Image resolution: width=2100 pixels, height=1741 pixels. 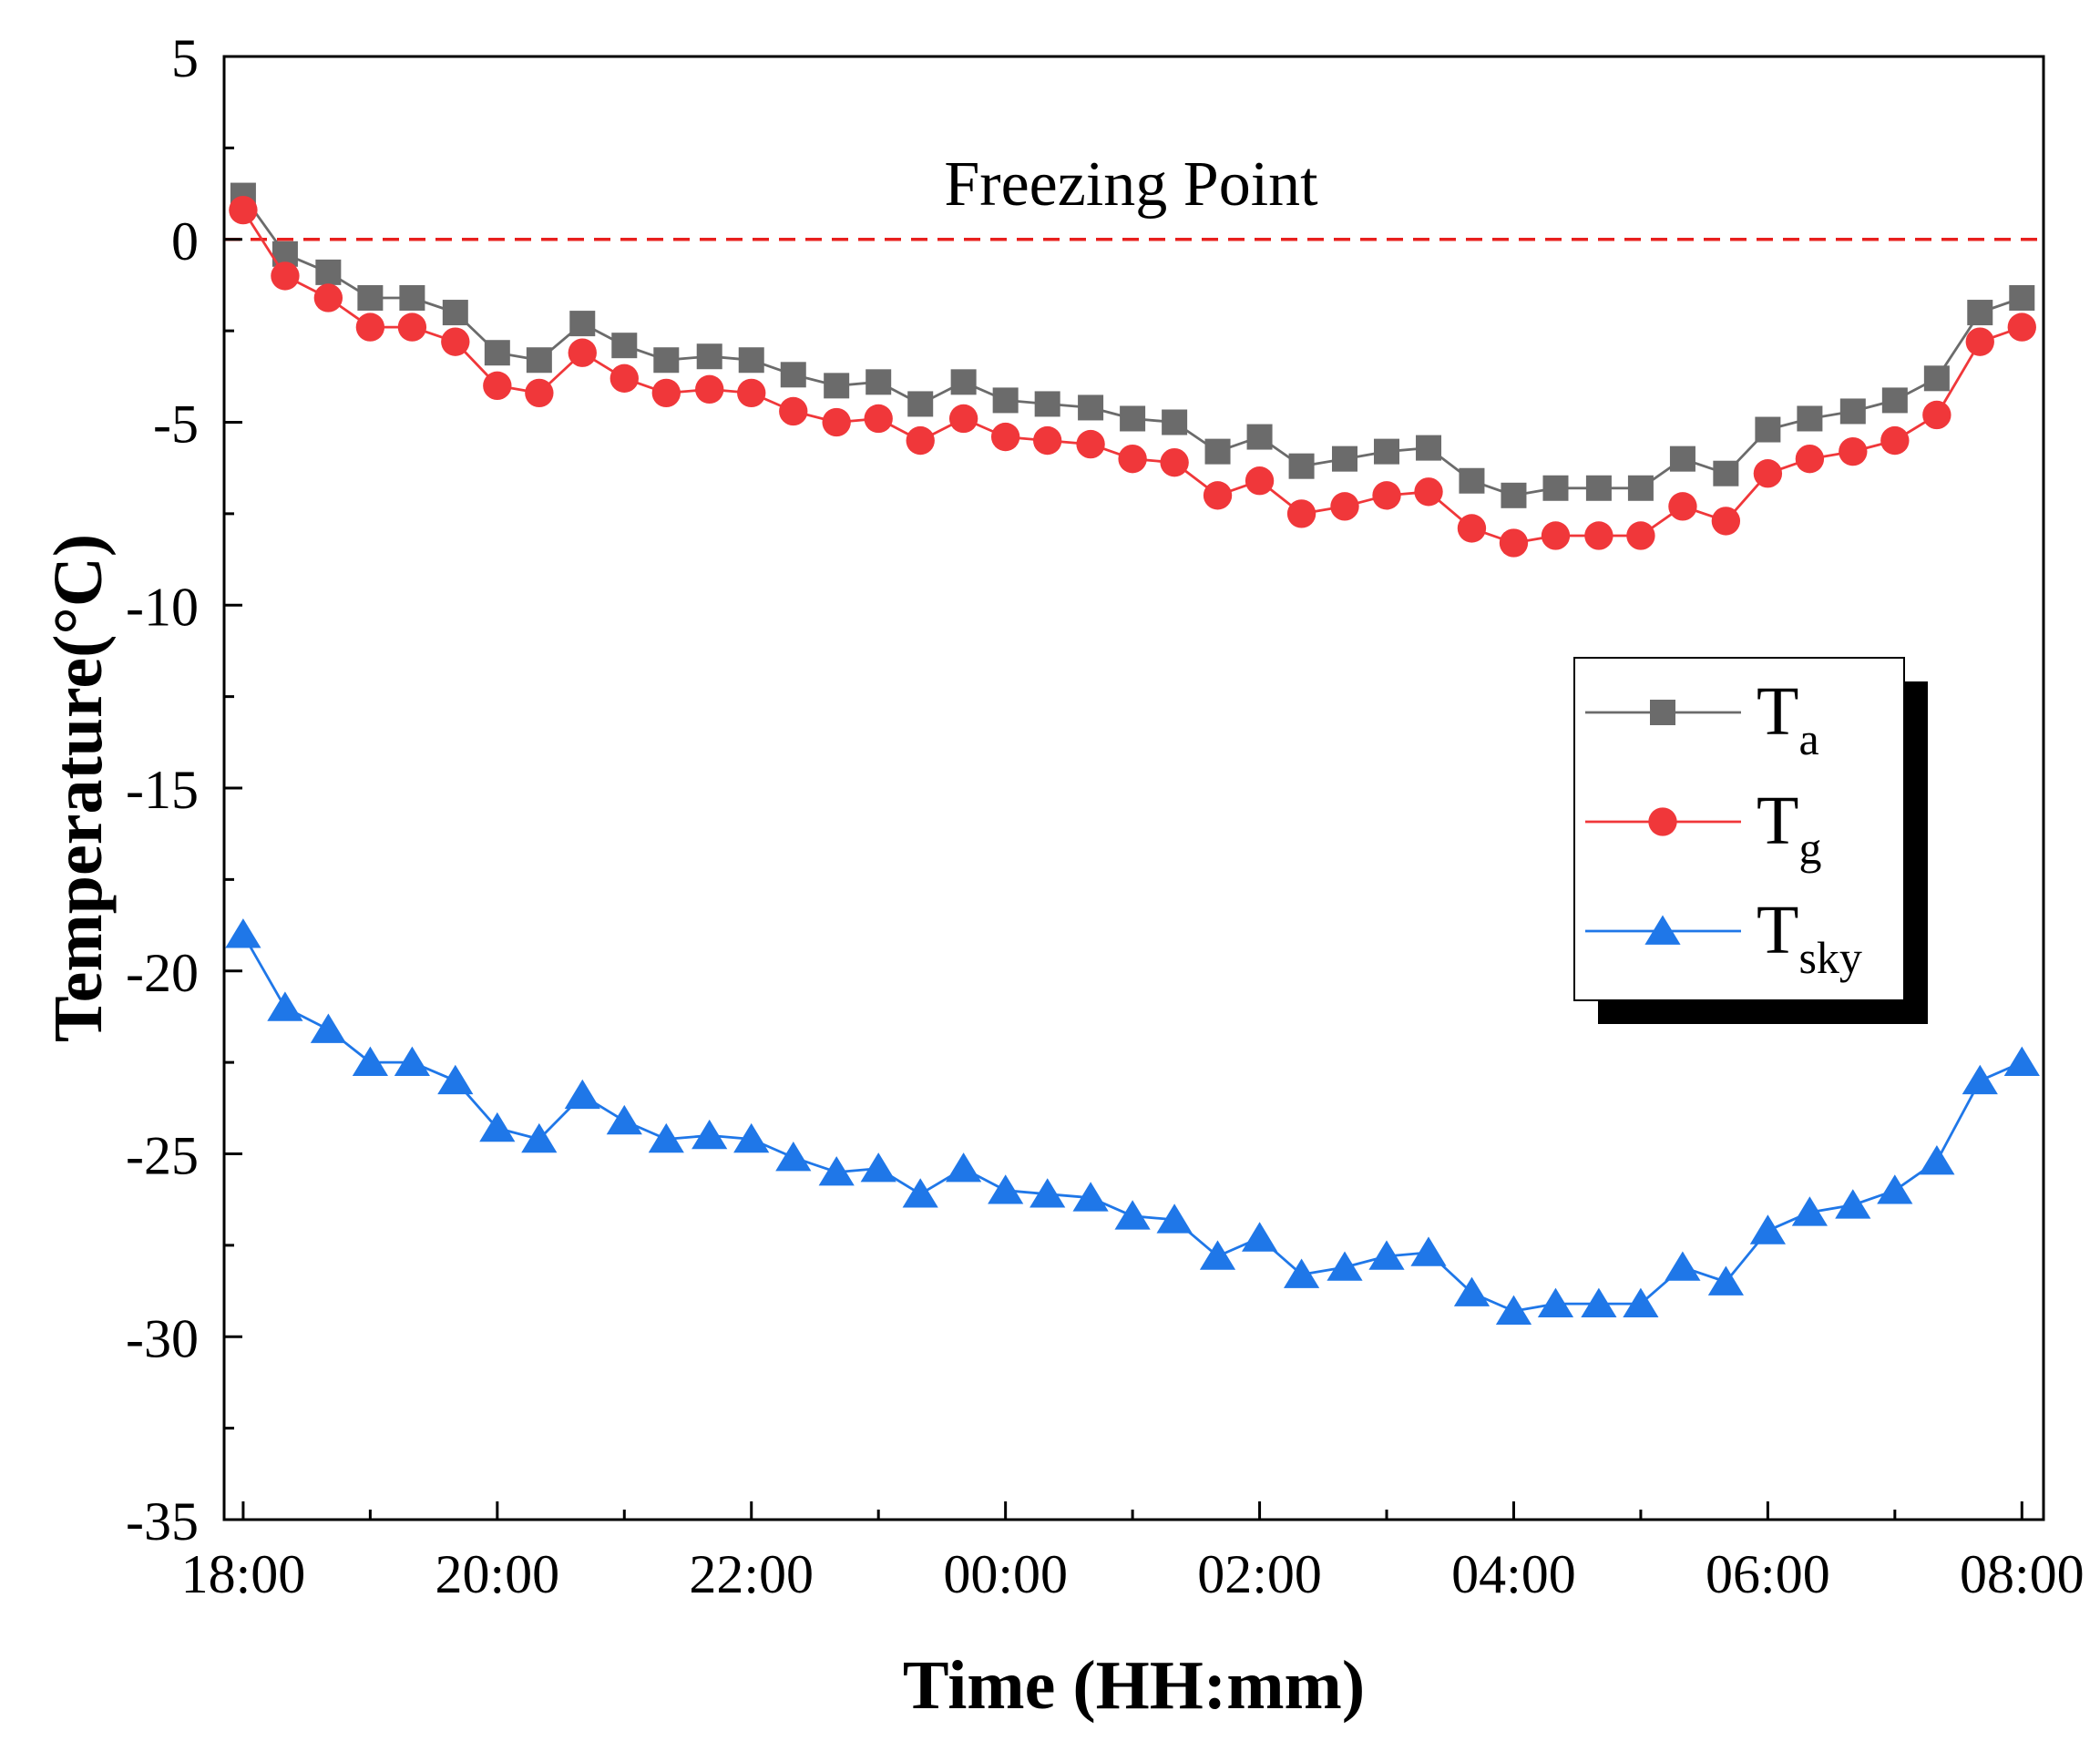 I want to click on x-axis-title: Time (HH:mm), so click(x=1134, y=1685).